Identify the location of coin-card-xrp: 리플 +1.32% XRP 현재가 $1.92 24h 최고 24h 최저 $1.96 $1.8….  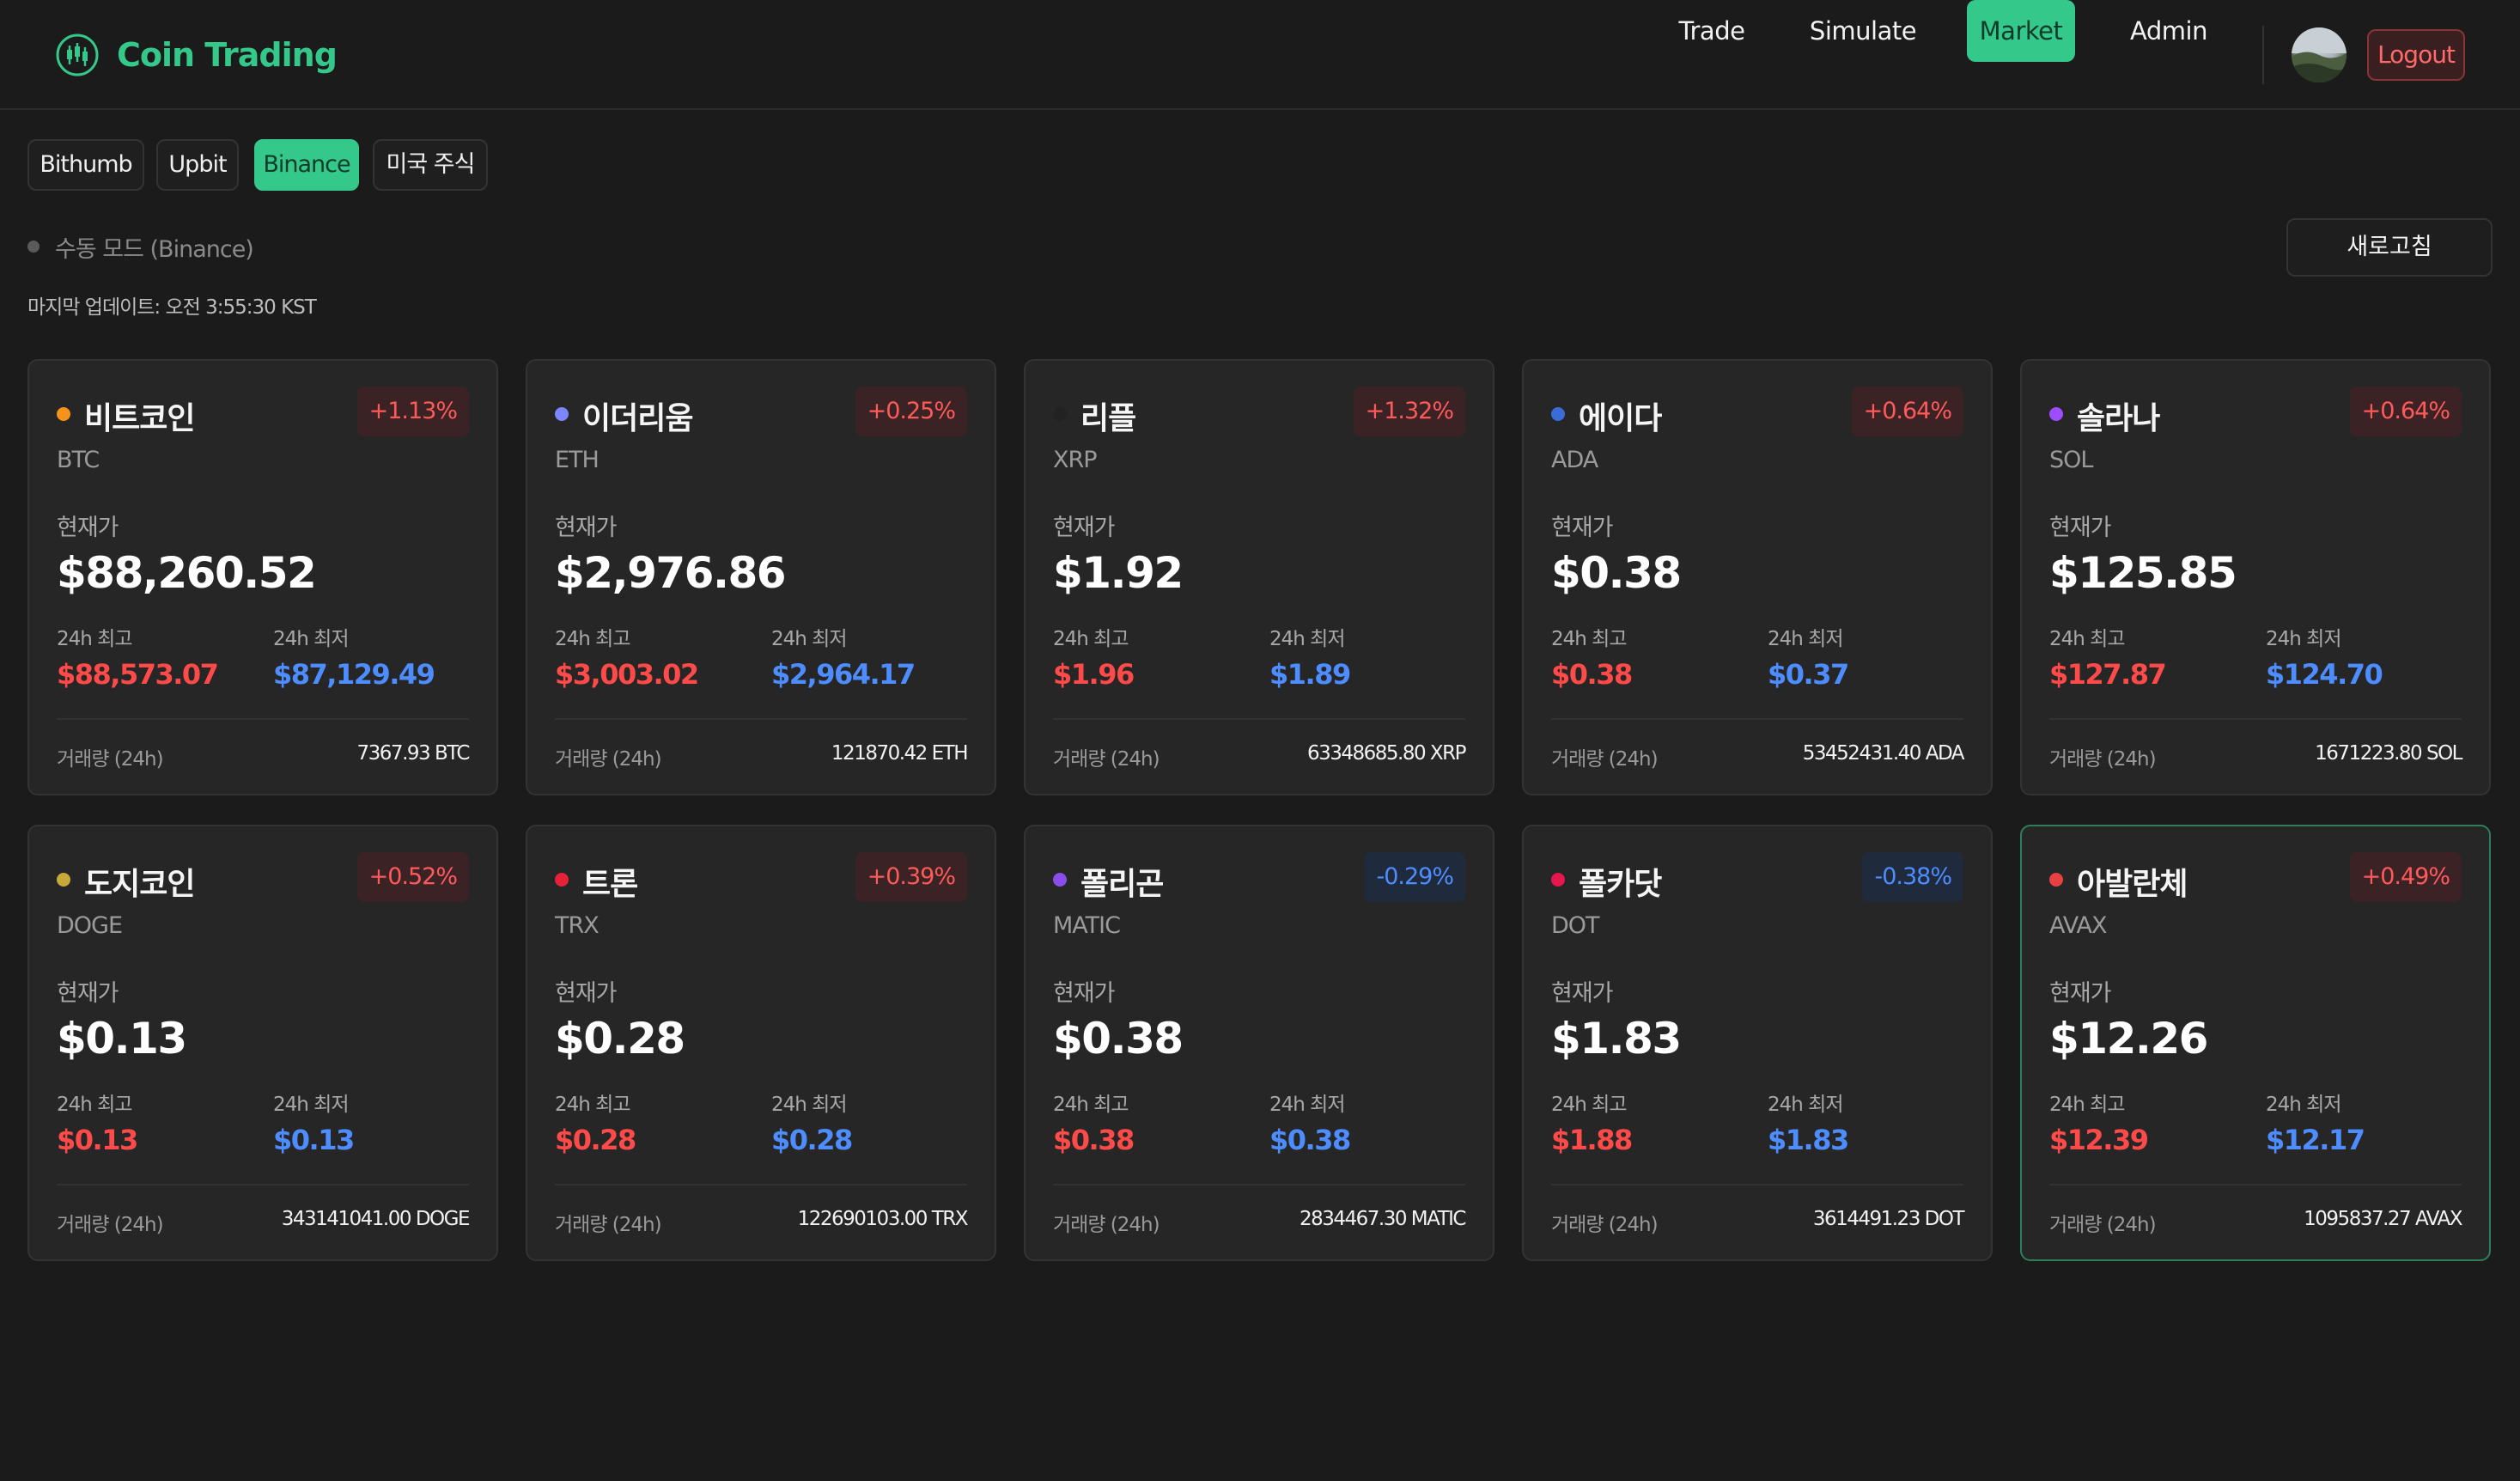
(1259, 577).